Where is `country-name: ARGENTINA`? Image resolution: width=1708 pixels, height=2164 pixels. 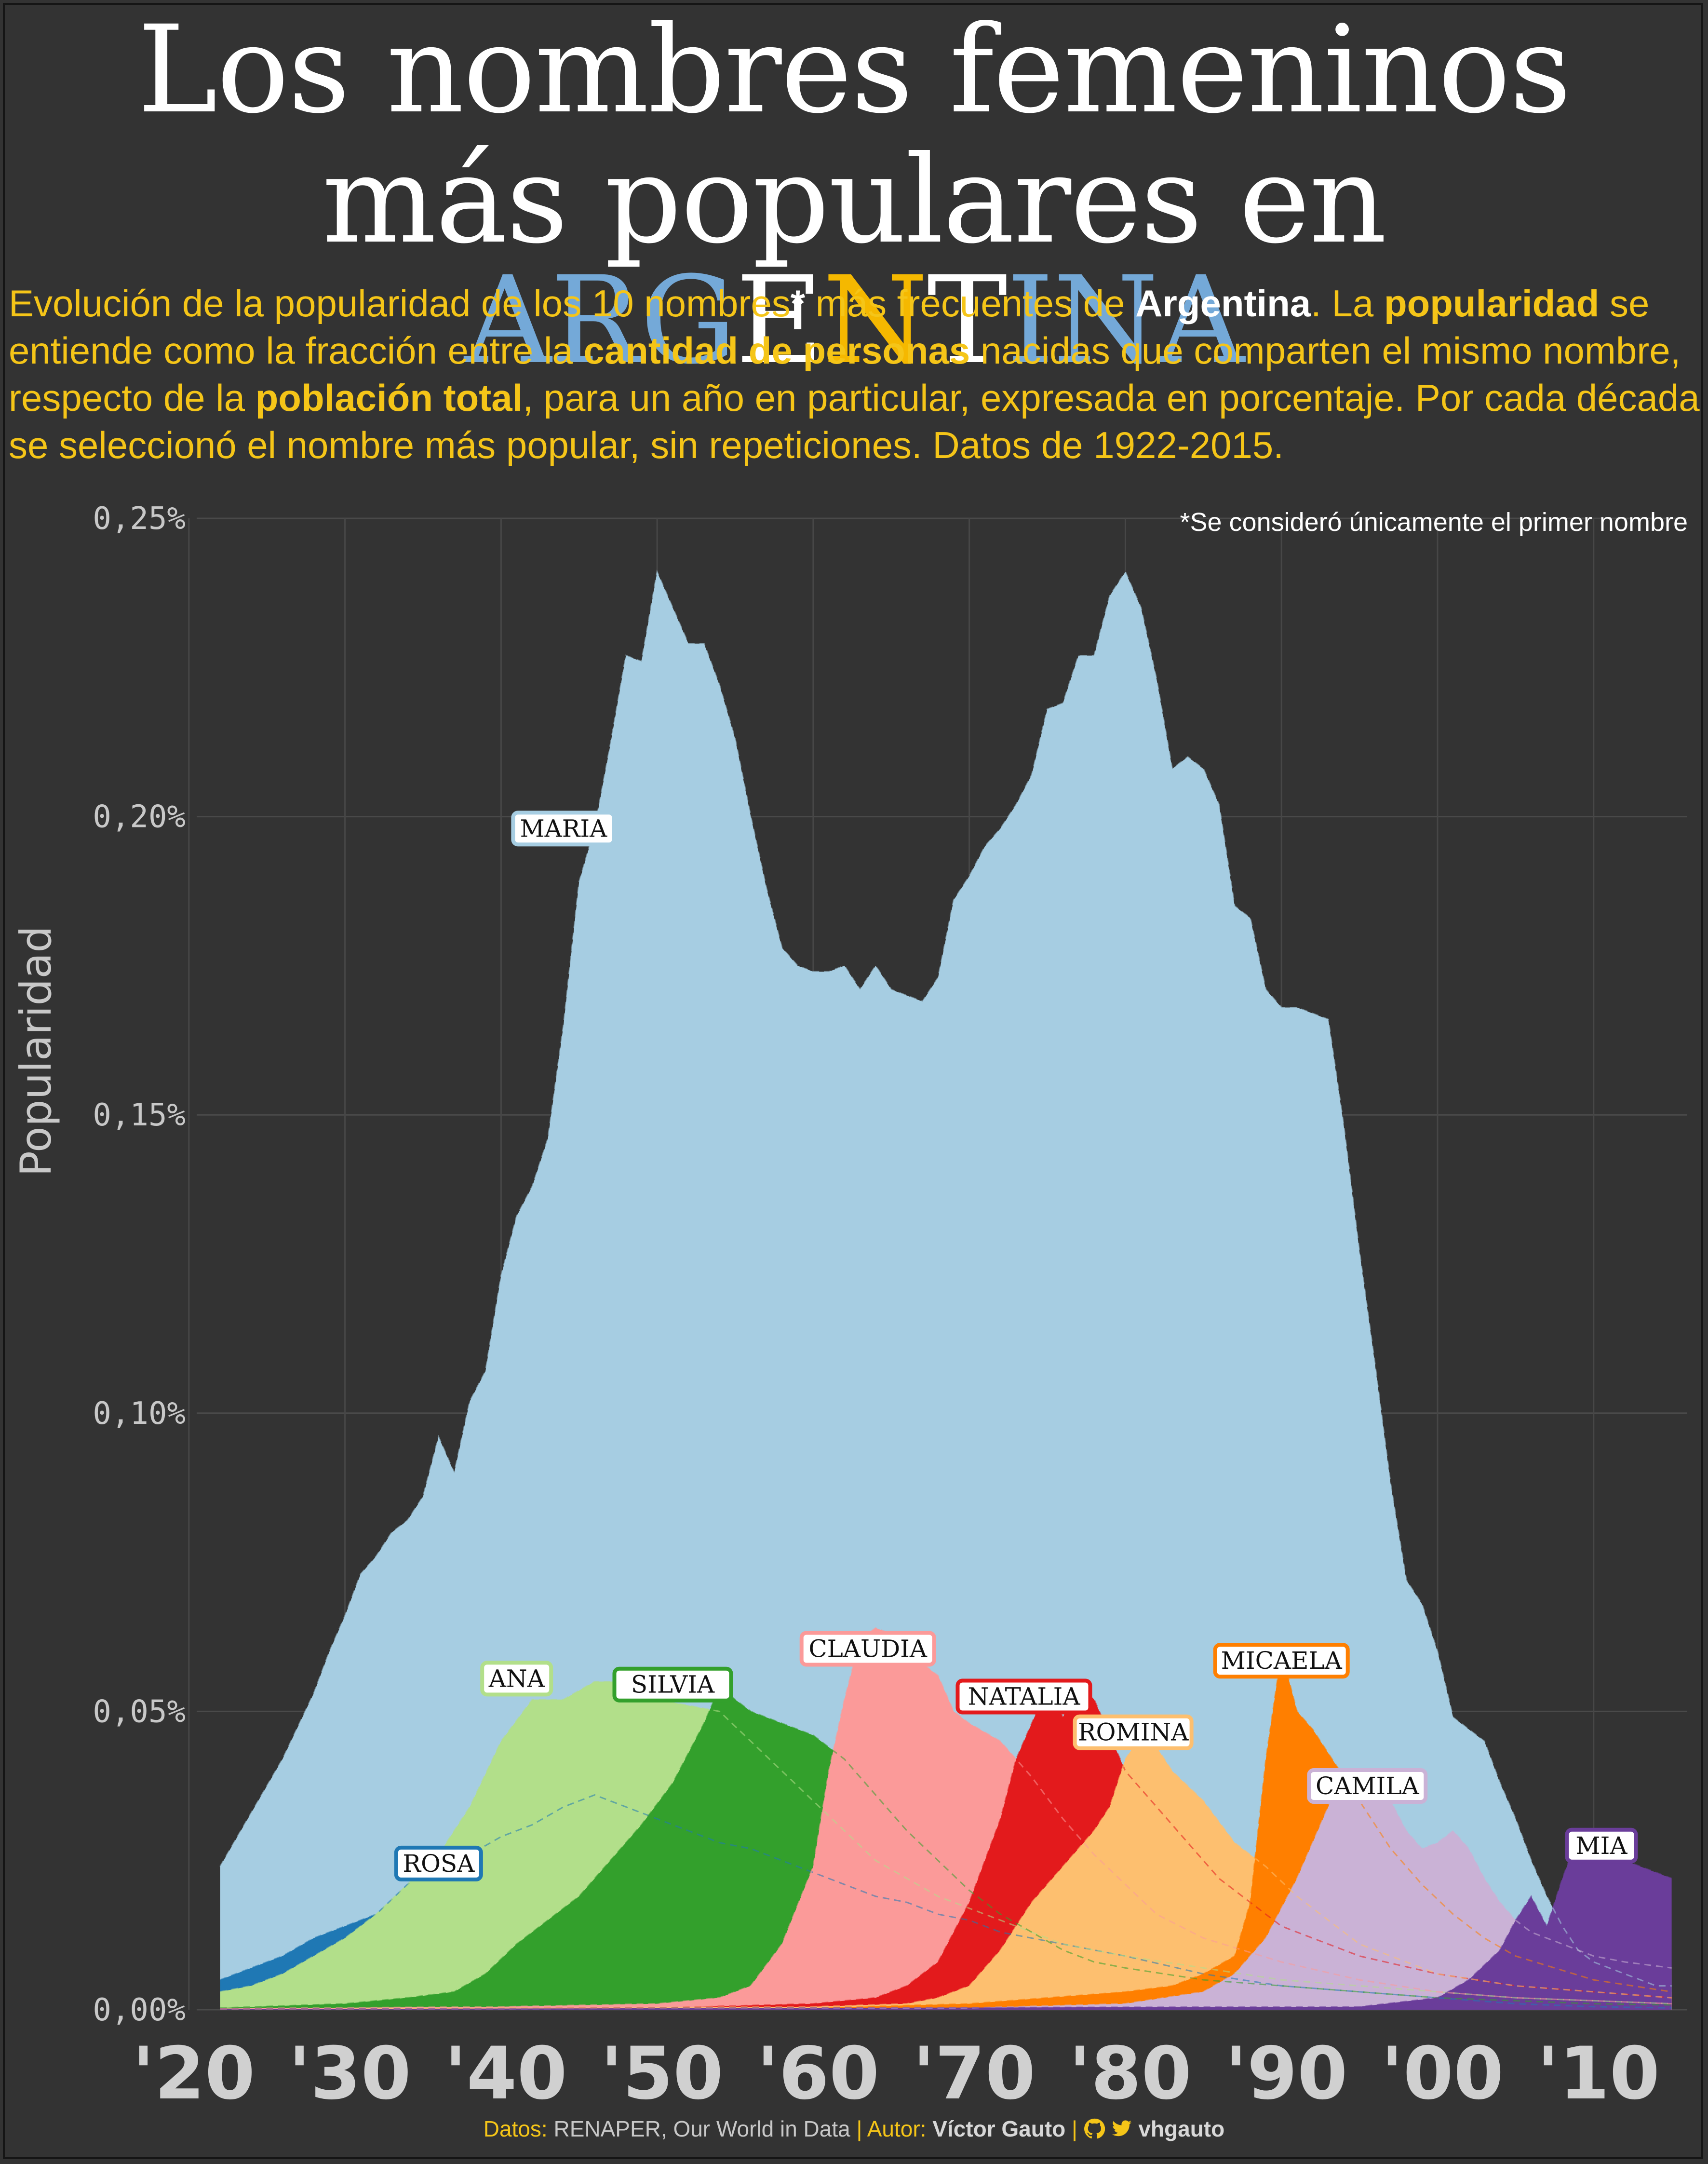 country-name: ARGENTINA is located at coordinates (854, 321).